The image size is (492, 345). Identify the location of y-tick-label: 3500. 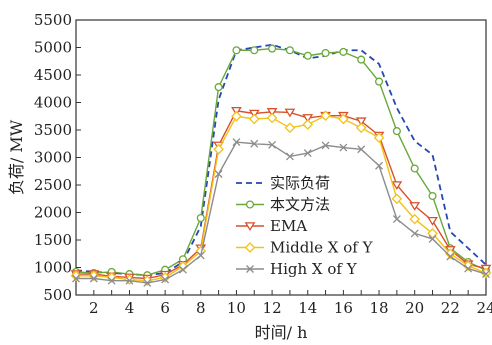
(53, 130).